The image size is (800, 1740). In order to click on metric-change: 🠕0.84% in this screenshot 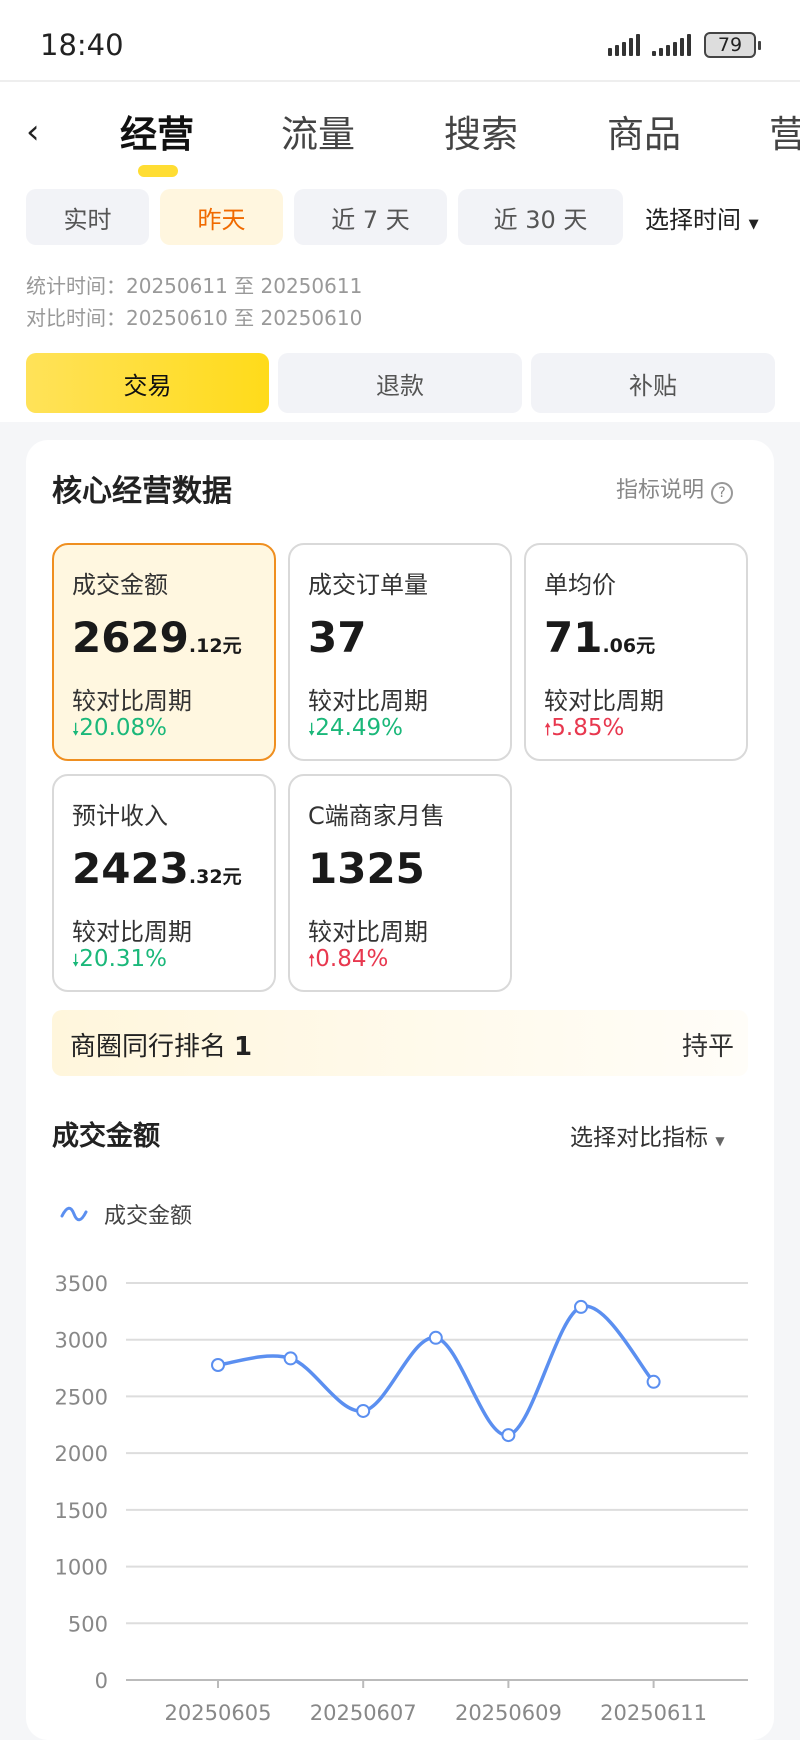, I will do `click(348, 961)`.